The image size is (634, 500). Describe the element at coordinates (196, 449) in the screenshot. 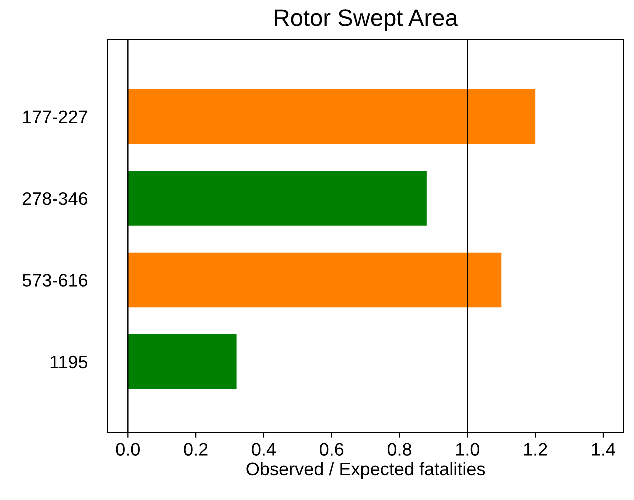

I see `x-tick-label: 0.2` at that location.